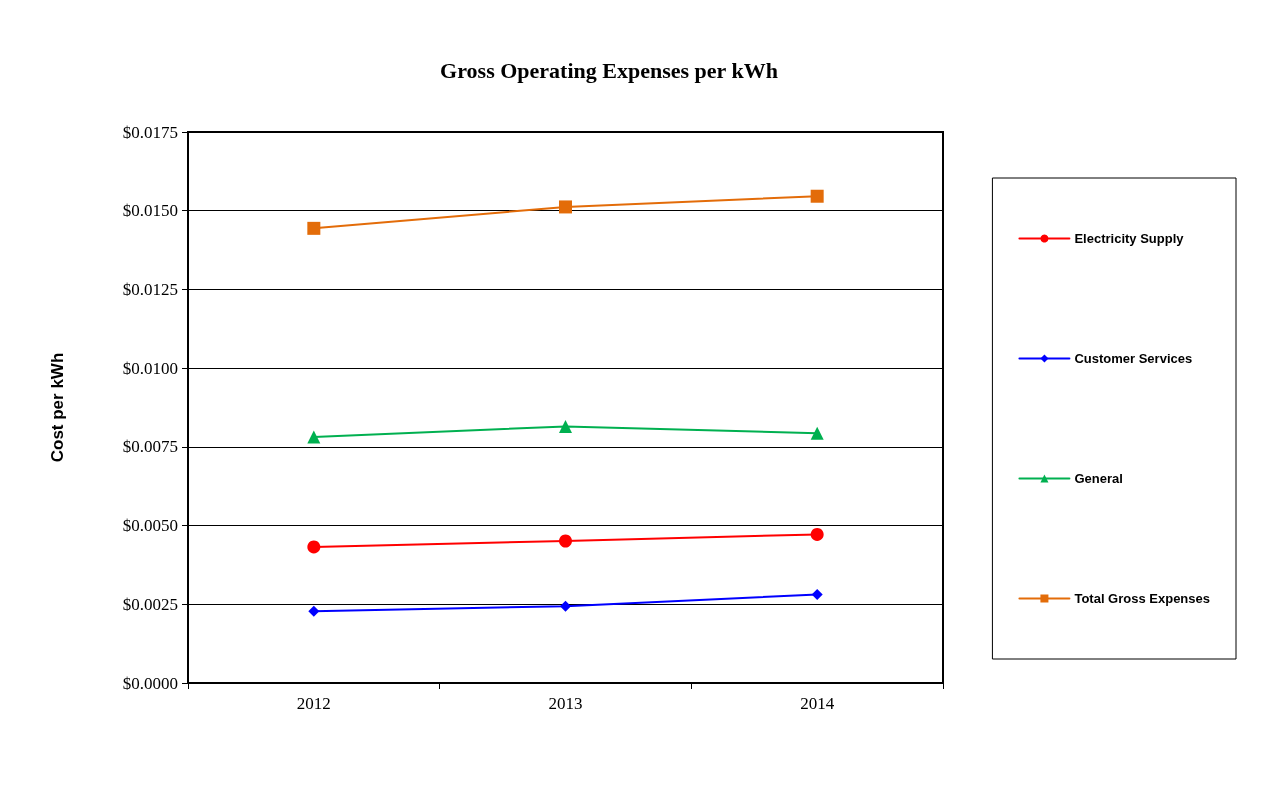  Describe the element at coordinates (1133, 358) in the screenshot. I see `legend-label: Customer Services` at that location.